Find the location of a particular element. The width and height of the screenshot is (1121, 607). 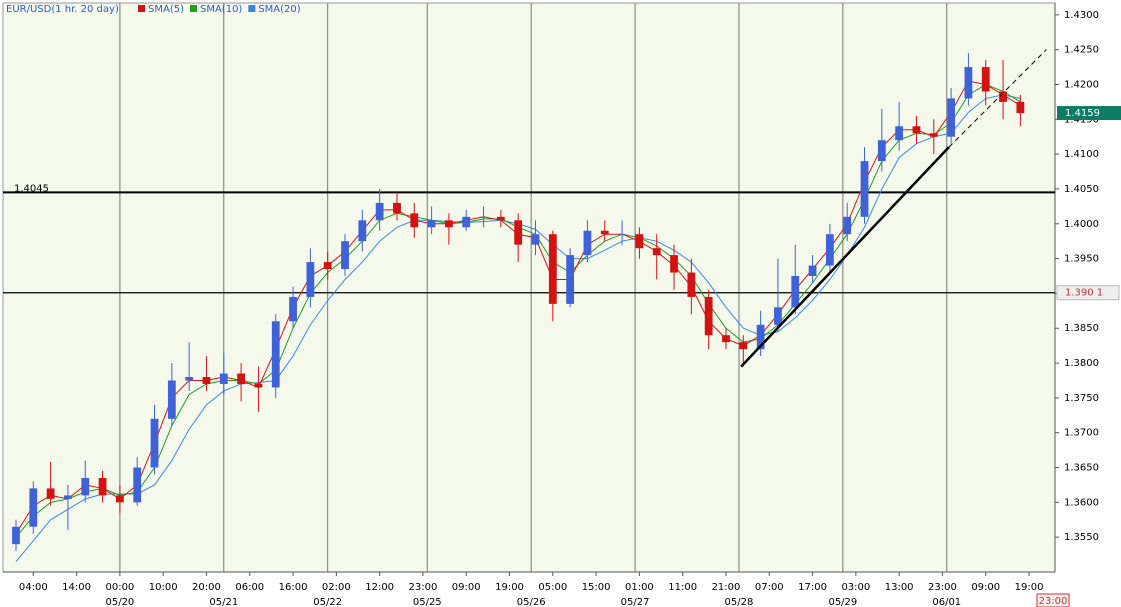

price-marker-box is located at coordinates (1088, 293).